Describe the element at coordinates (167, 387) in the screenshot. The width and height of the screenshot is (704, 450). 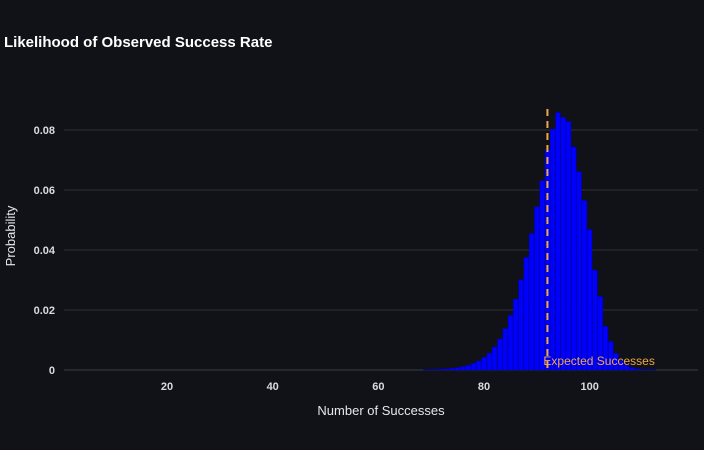
I see `x-tick-label: 20` at that location.